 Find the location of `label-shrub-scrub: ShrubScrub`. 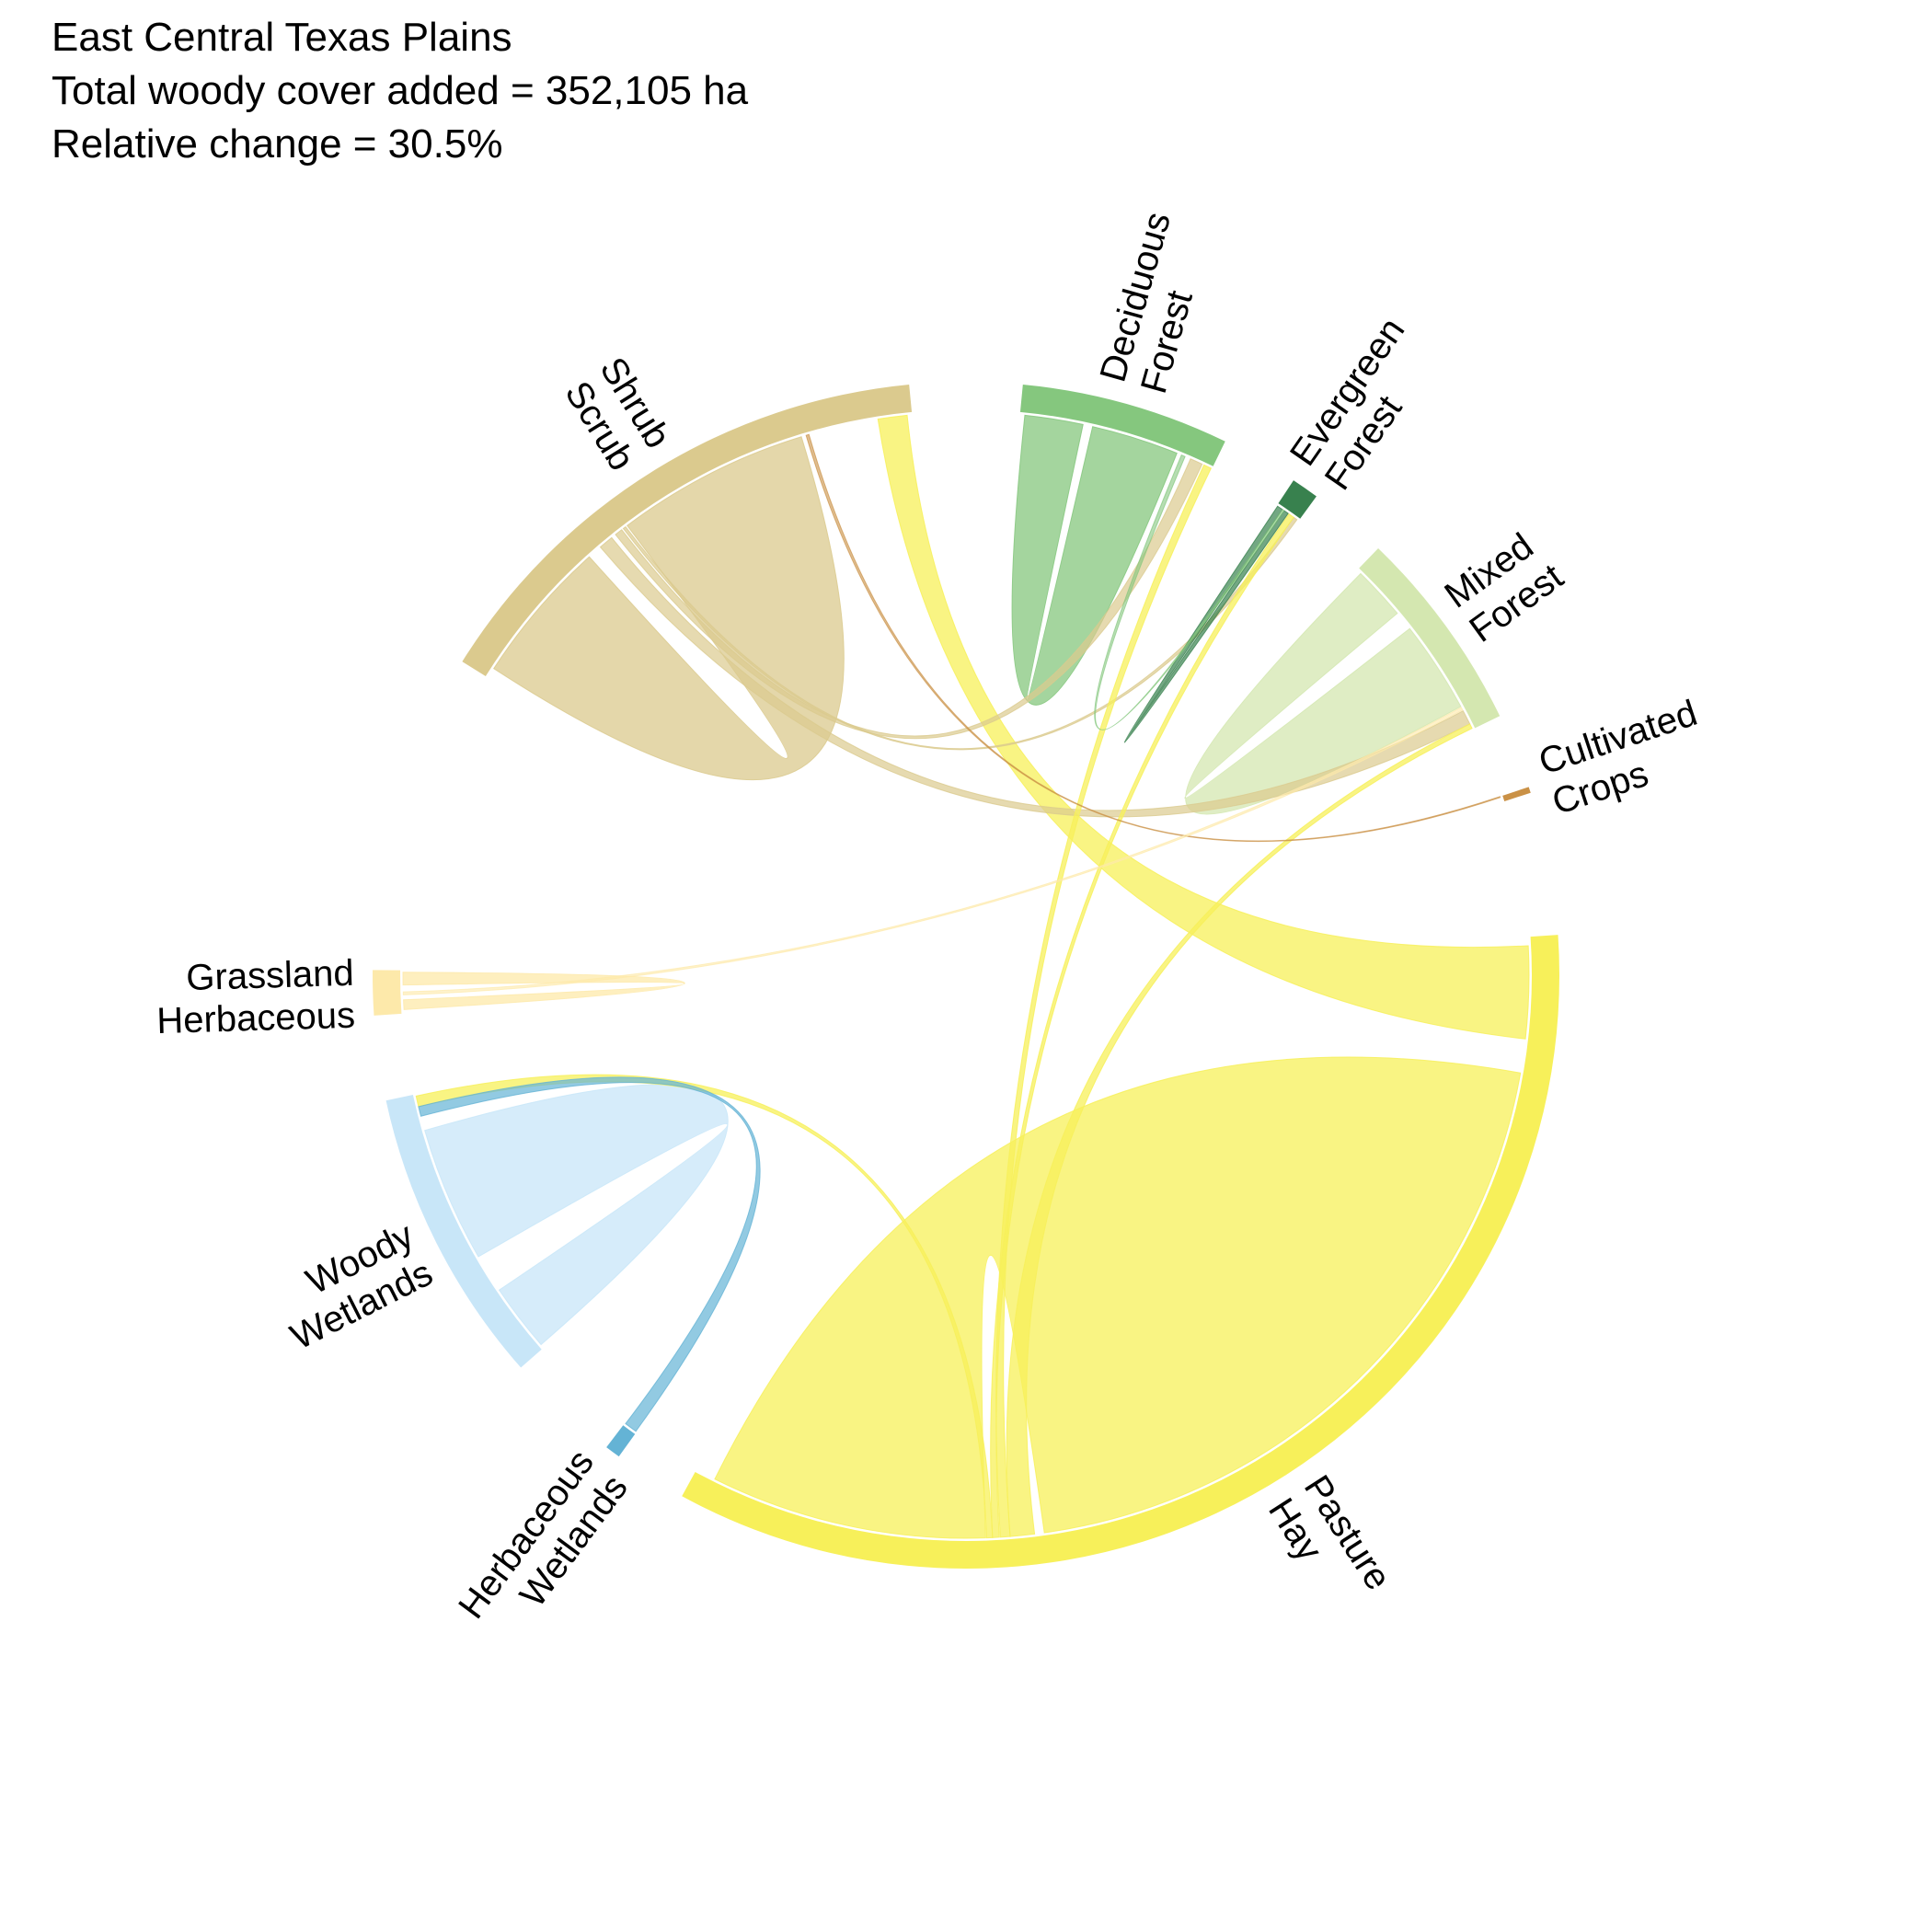

label-shrub-scrub: ShrubScrub is located at coordinates (617, 414).